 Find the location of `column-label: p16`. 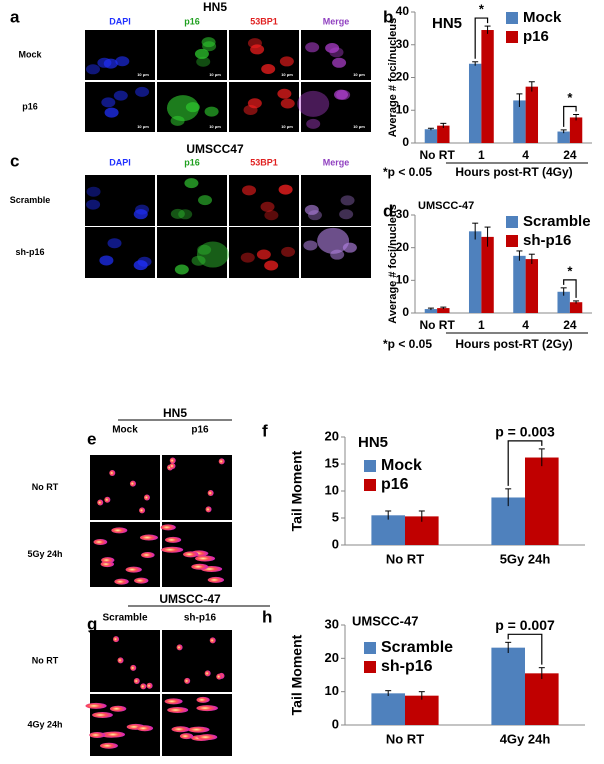

column-label: p16 is located at coordinates (192, 21).